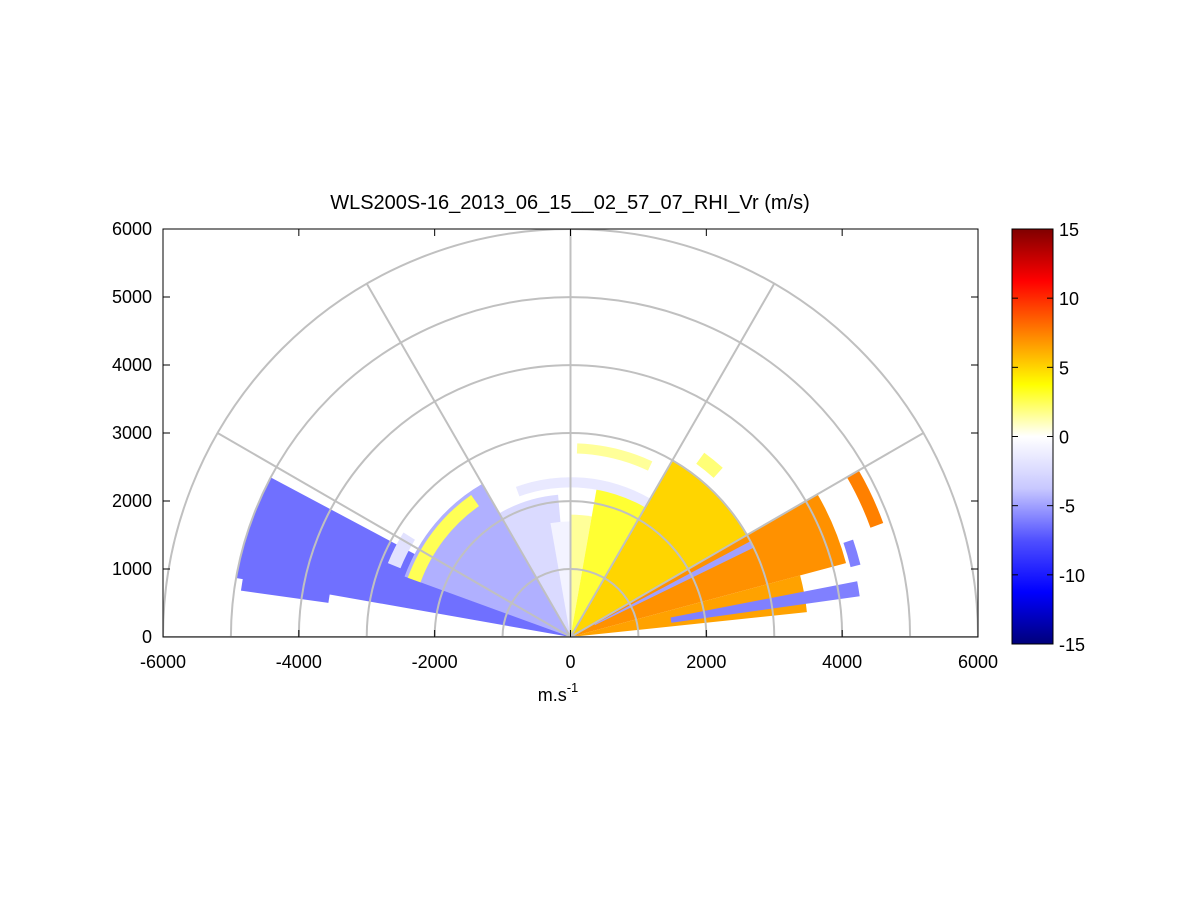 The width and height of the screenshot is (1201, 901). What do you see at coordinates (1064, 368) in the screenshot?
I see `colorbar-tick-label: 5` at bounding box center [1064, 368].